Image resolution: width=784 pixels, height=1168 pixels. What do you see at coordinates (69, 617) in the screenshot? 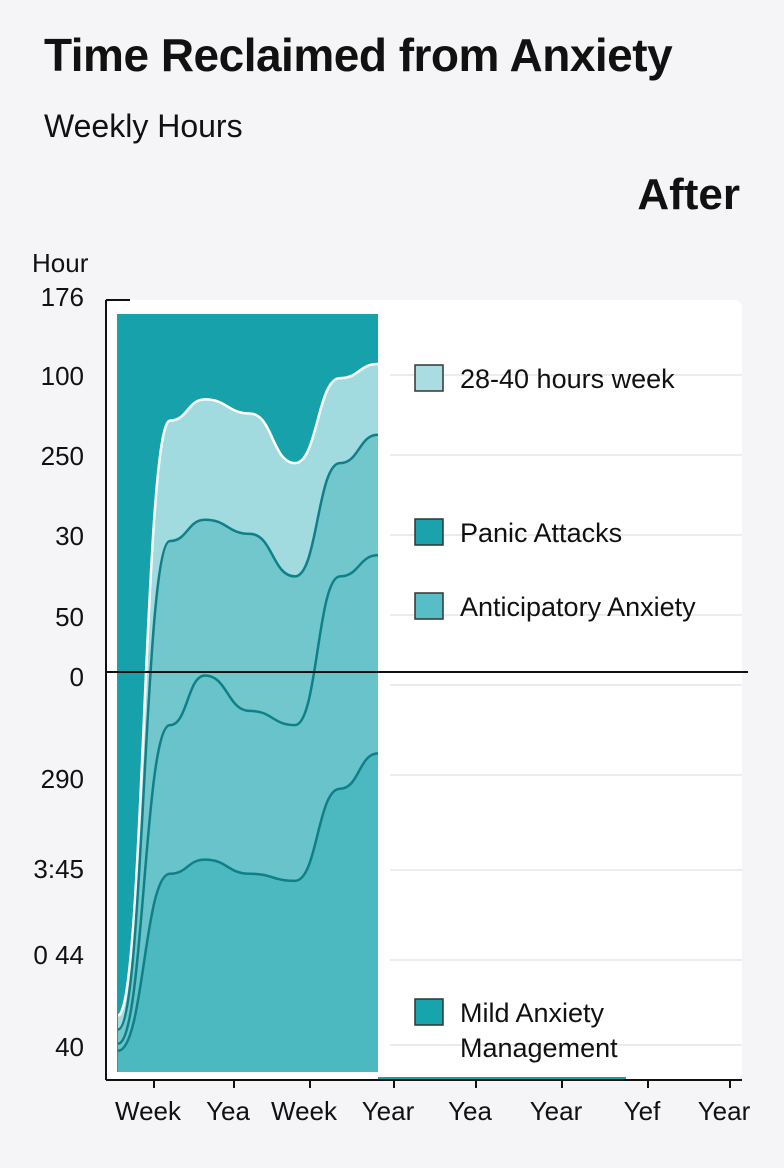
I see `y-tick-label: 50` at bounding box center [69, 617].